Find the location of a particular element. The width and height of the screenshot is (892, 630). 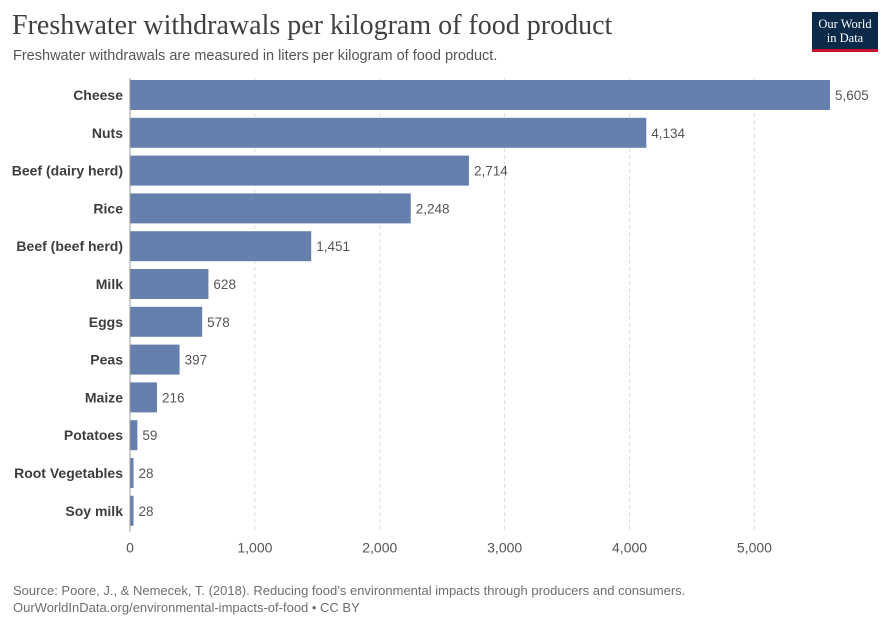

category-label: Milk is located at coordinates (109, 284).